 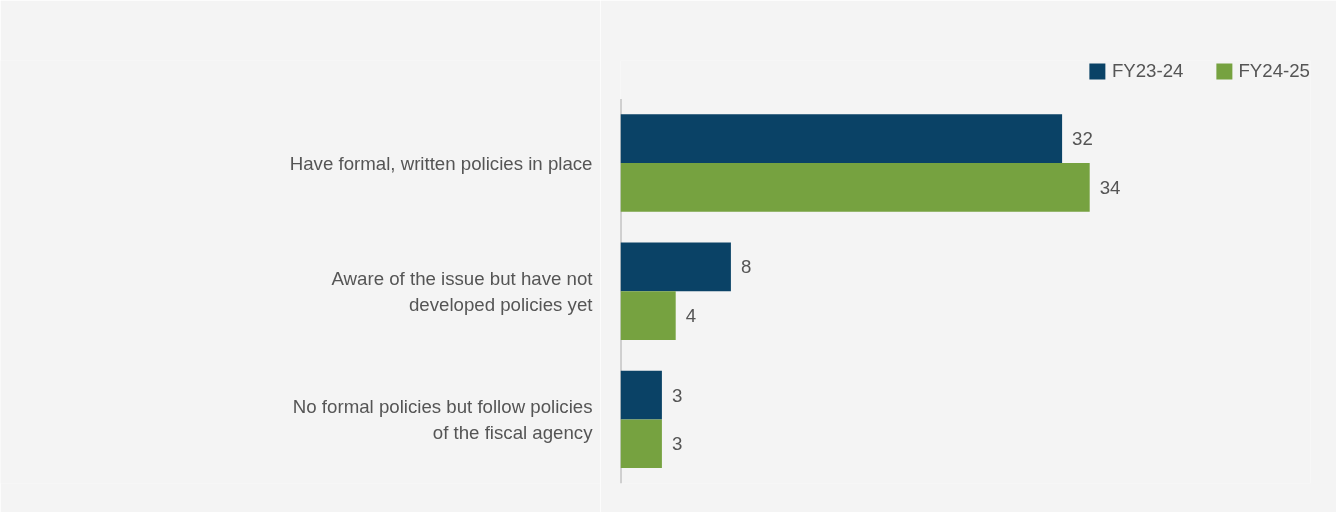 What do you see at coordinates (691, 316) in the screenshot?
I see `data-label: 4` at bounding box center [691, 316].